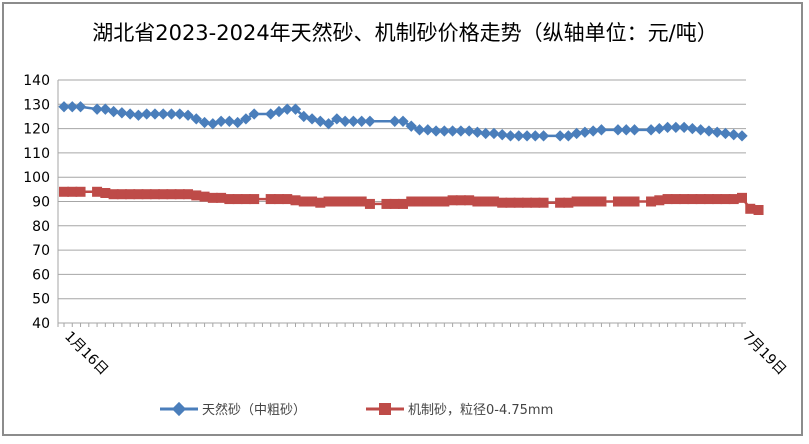 The height and width of the screenshot is (444, 809). Describe the element at coordinates (36, 178) in the screenshot. I see `y-tick-label: 100` at that location.